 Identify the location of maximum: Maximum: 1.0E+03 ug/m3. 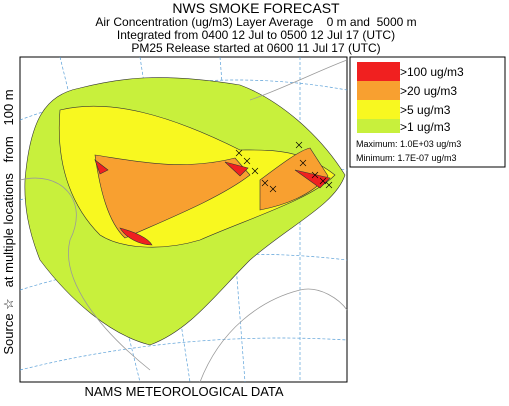
(408, 144).